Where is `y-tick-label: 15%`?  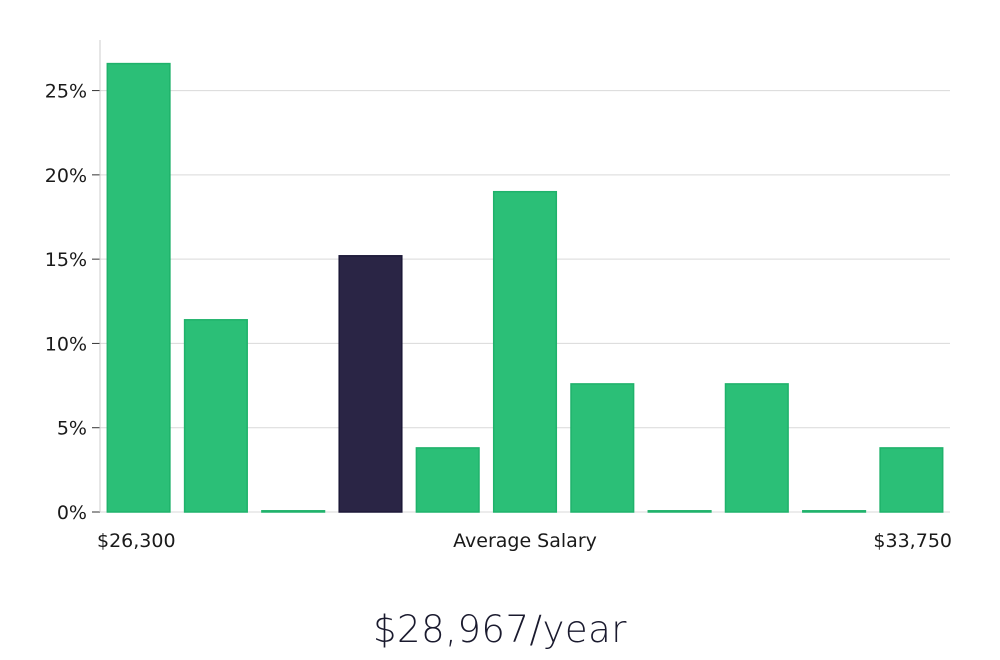 y-tick-label: 15% is located at coordinates (66, 260).